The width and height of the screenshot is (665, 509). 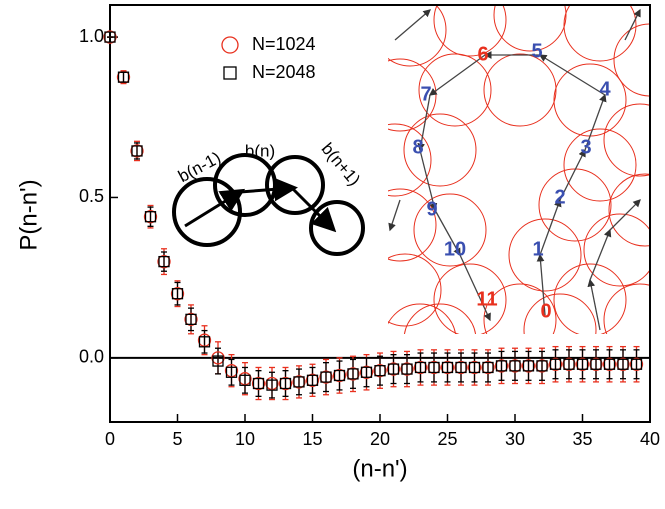 What do you see at coordinates (91, 357) in the screenshot?
I see `y-tick-label: 0.0` at bounding box center [91, 357].